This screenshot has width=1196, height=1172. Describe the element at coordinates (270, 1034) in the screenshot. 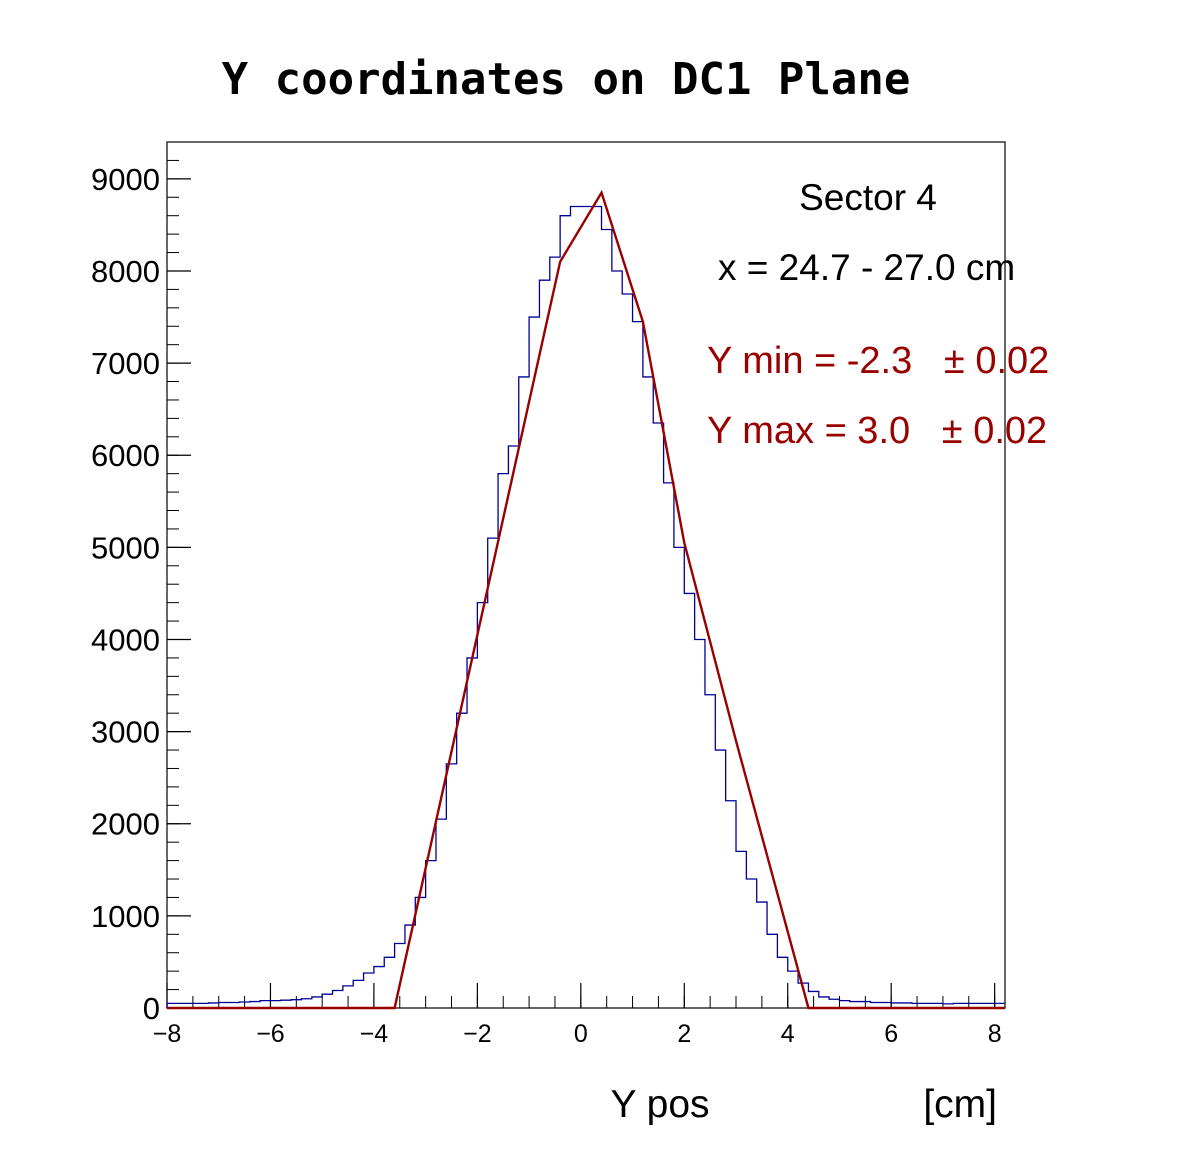

I see `x-tick-label: −6` at that location.